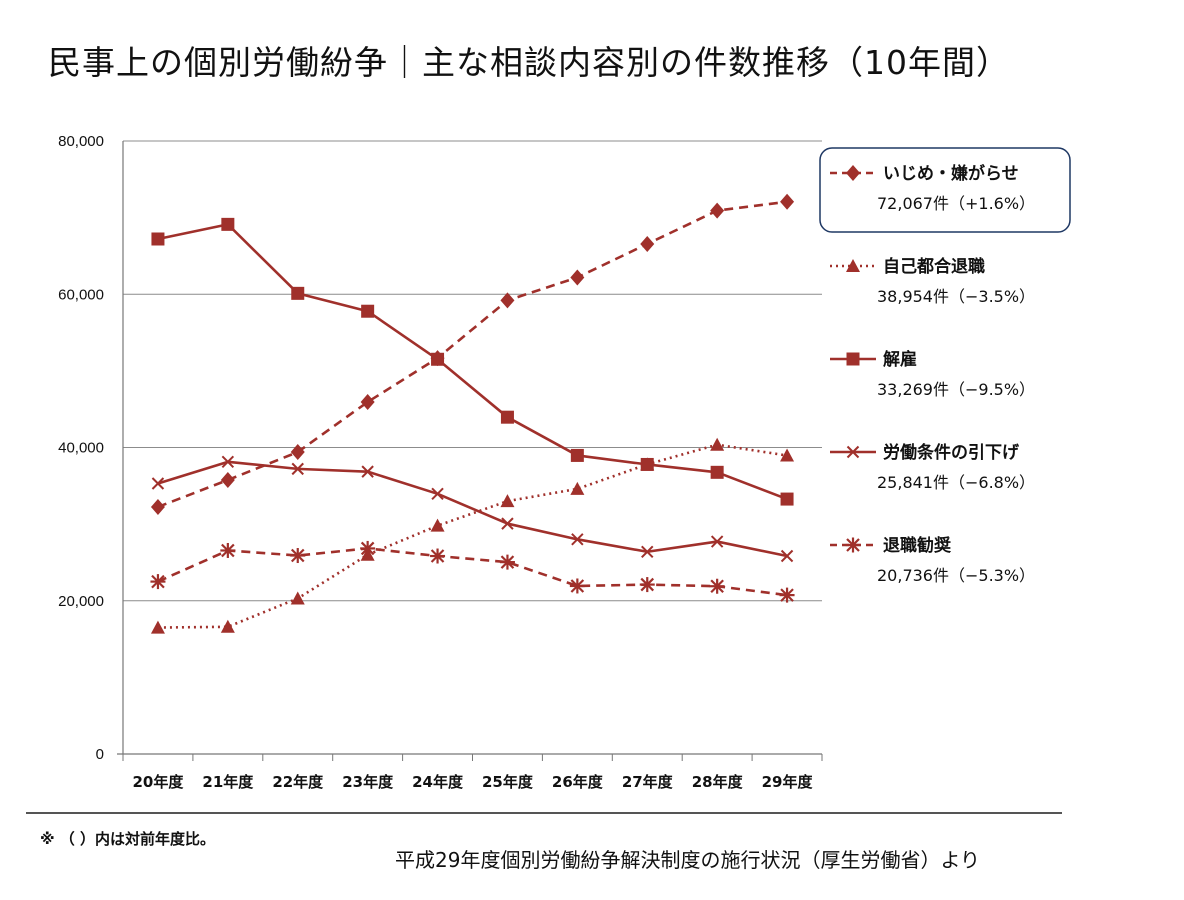  I want to click on page-title: 民事上の個別労働紛争｜主な相談内容別の件数推移（10年間）, so click(529, 62).